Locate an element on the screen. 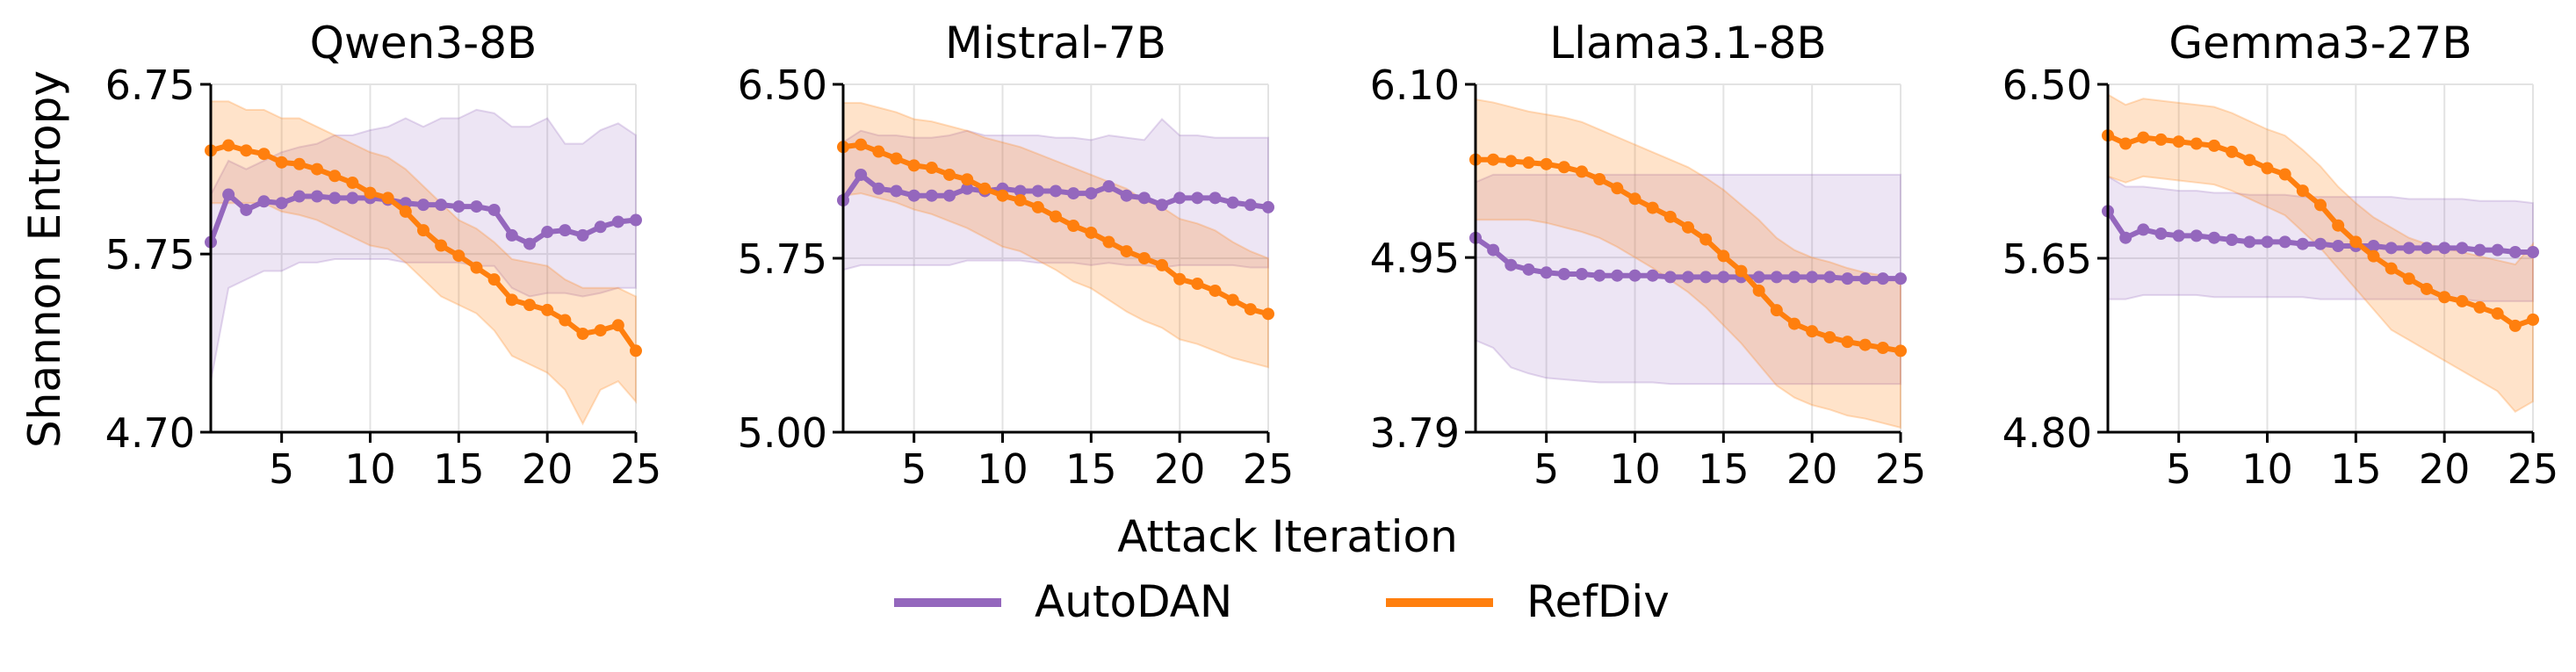 This screenshot has width=2576, height=672. y-tick-label: 6.10 is located at coordinates (1415, 85).